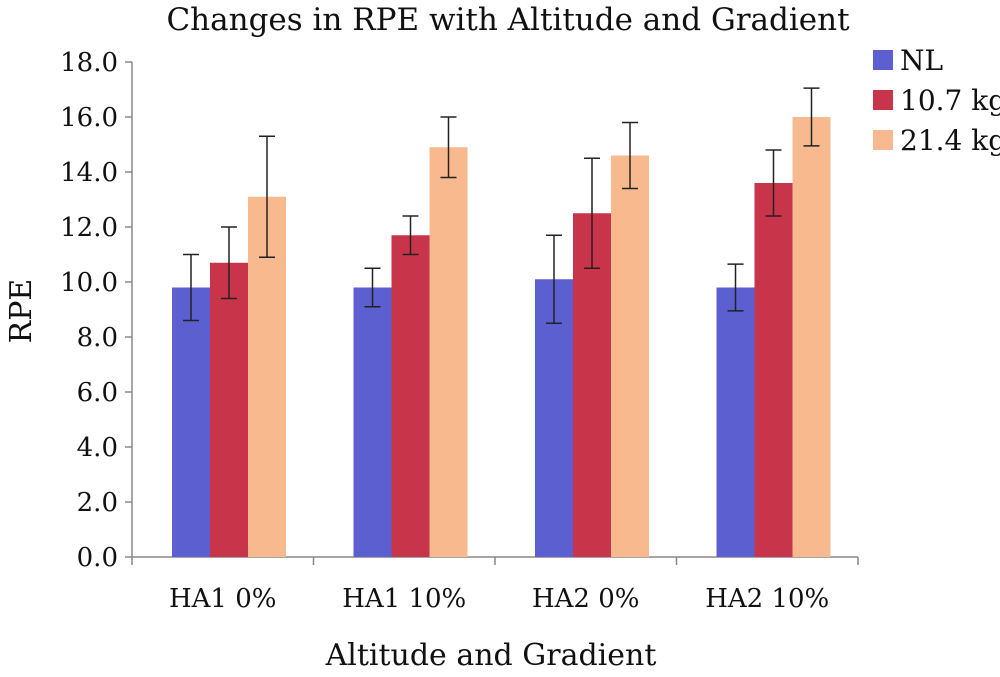  Describe the element at coordinates (97, 393) in the screenshot. I see `y-tick-label: 6.0` at that location.